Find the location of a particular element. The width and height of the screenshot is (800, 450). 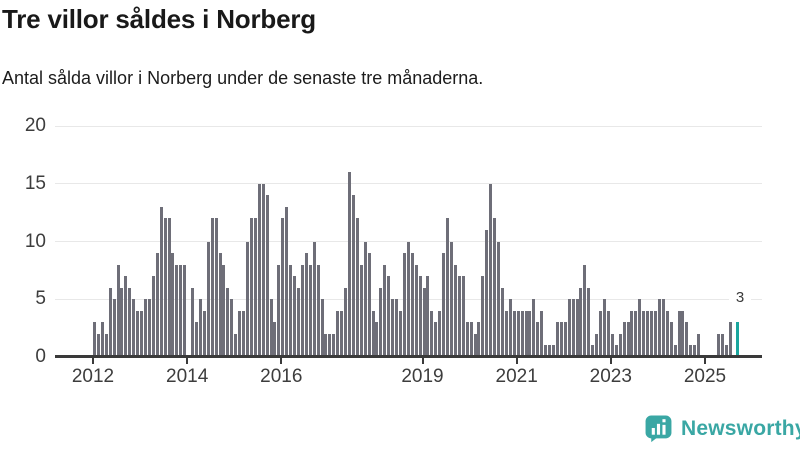

y-axis-tick-label: 10 is located at coordinates (35, 241).